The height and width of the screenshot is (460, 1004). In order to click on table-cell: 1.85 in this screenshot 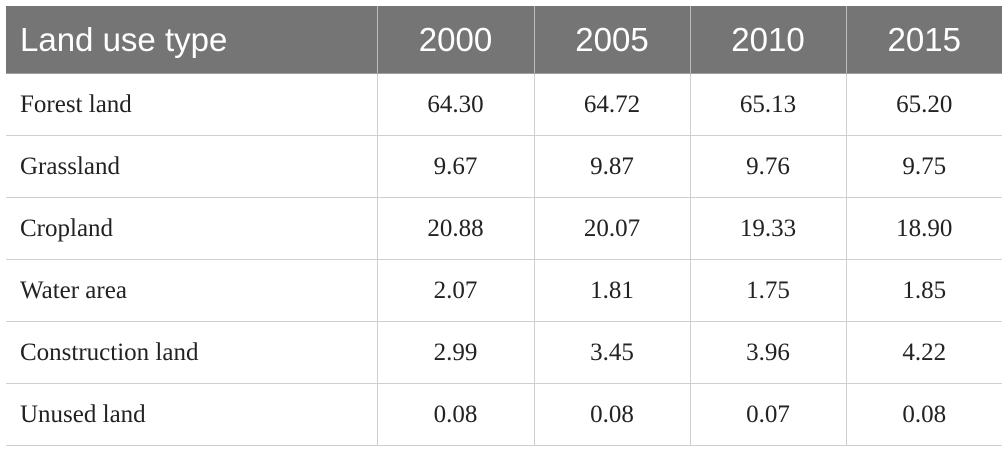, I will do `click(923, 290)`.